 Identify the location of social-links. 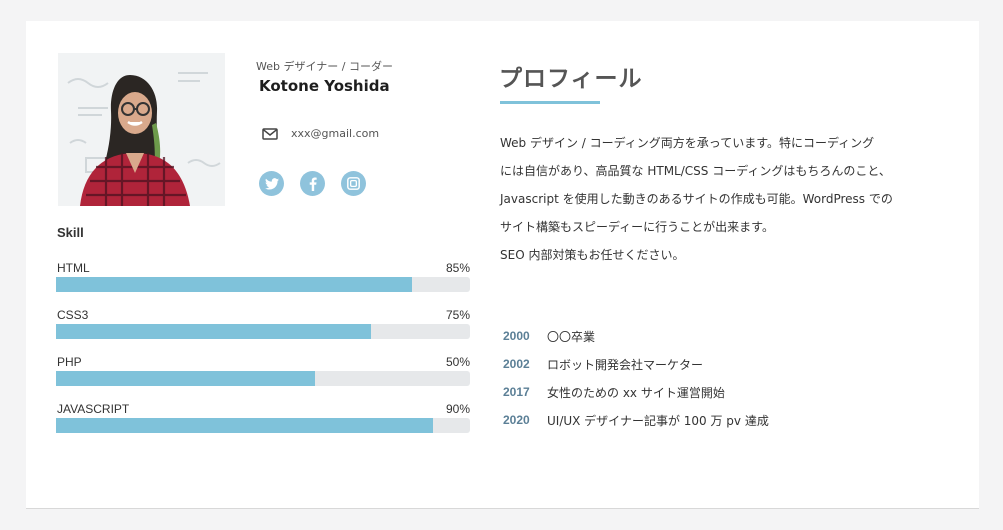
(320, 183).